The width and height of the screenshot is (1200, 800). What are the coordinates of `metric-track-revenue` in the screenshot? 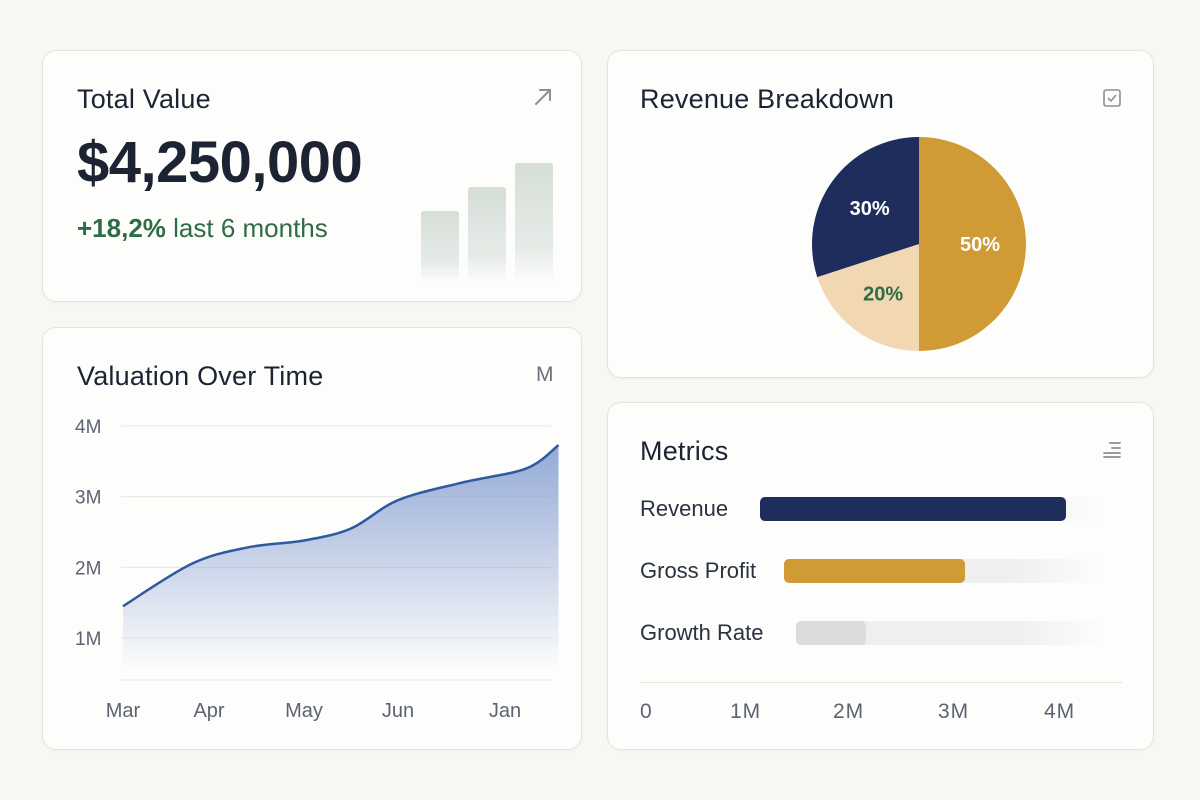 It's located at (932, 509).